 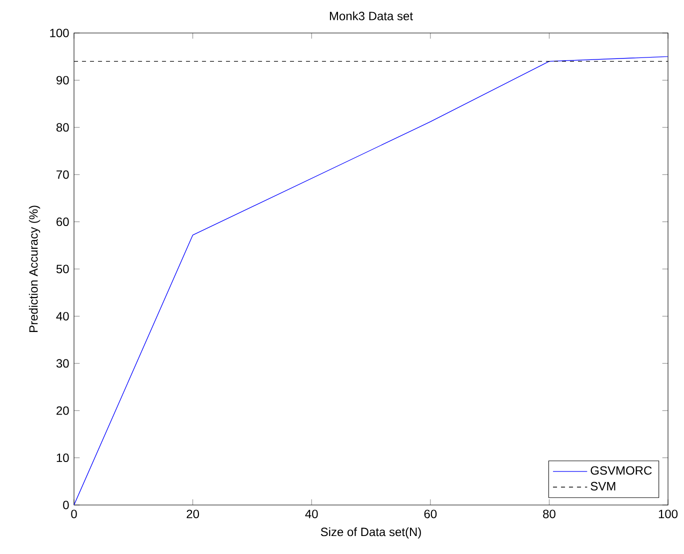 What do you see at coordinates (370, 533) in the screenshot?
I see `x-axis-title: Size of Data set(N)` at bounding box center [370, 533].